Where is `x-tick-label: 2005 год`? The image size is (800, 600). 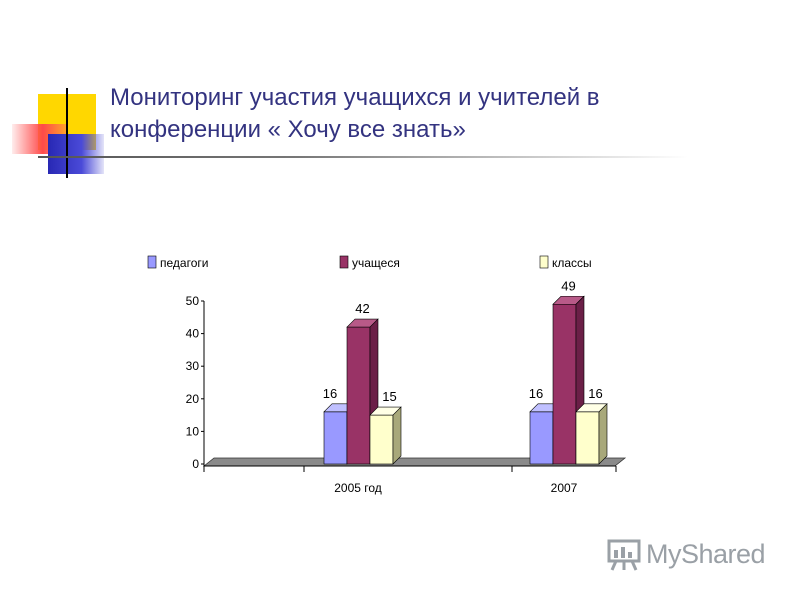 x-tick-label: 2005 год is located at coordinates (358, 488).